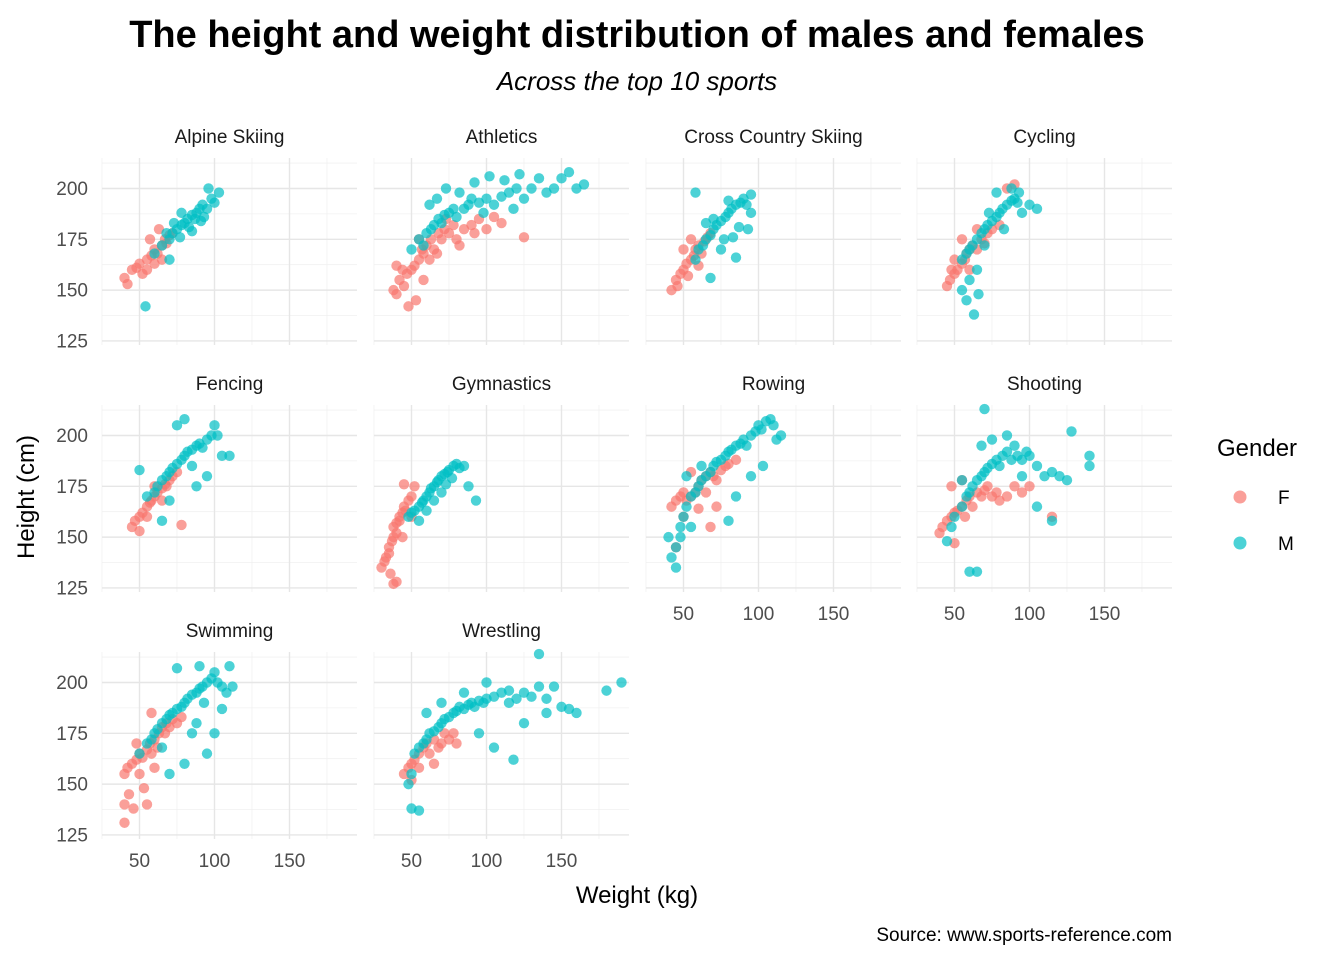  Describe the element at coordinates (72, 291) in the screenshot. I see `y-tick-label: 150` at that location.